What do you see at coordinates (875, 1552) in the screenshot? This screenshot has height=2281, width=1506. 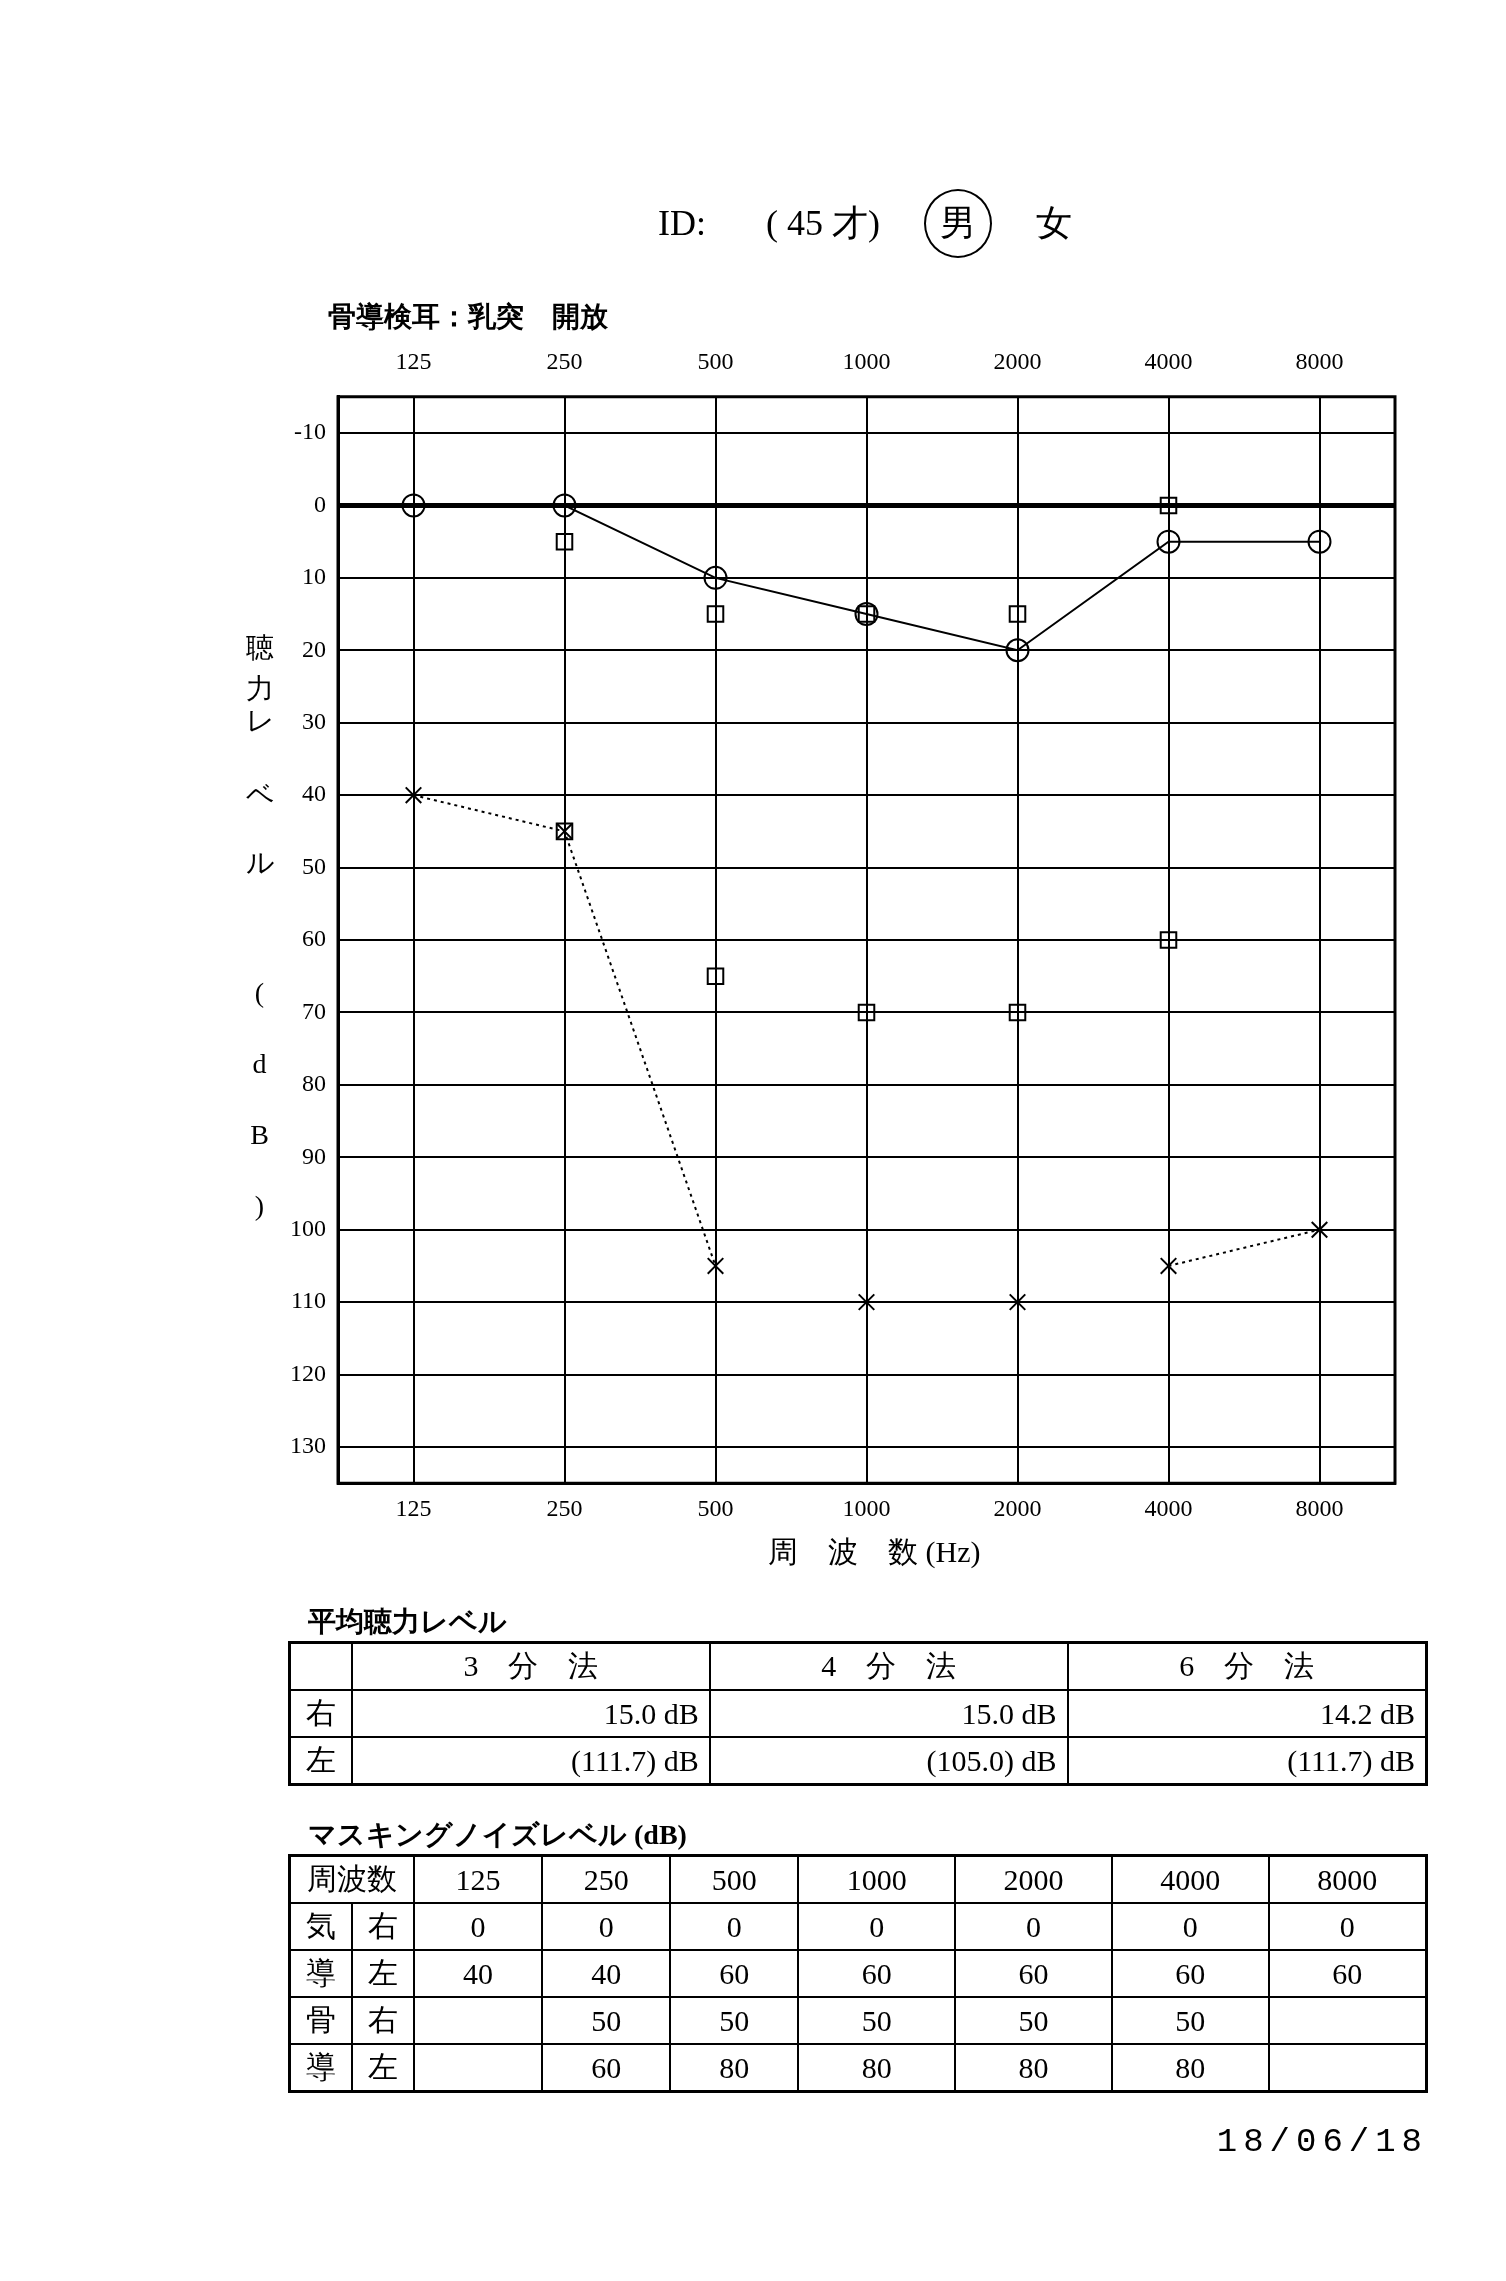 I see `x-axis-title: 周 波 数 (Hz)` at bounding box center [875, 1552].